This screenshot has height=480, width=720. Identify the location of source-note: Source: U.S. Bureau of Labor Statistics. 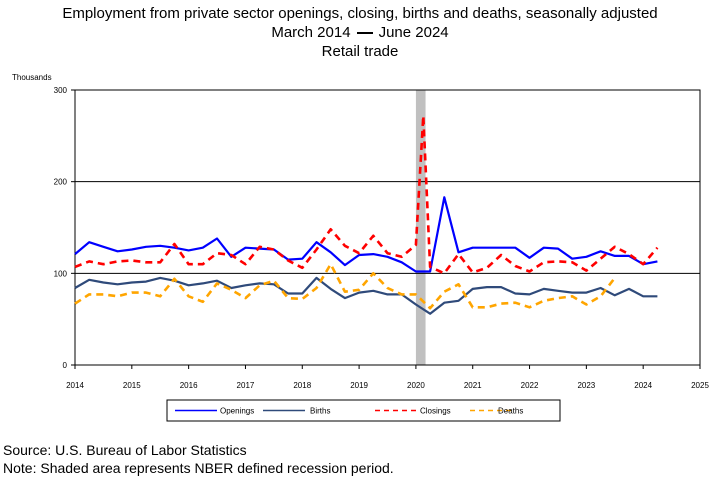
(125, 450).